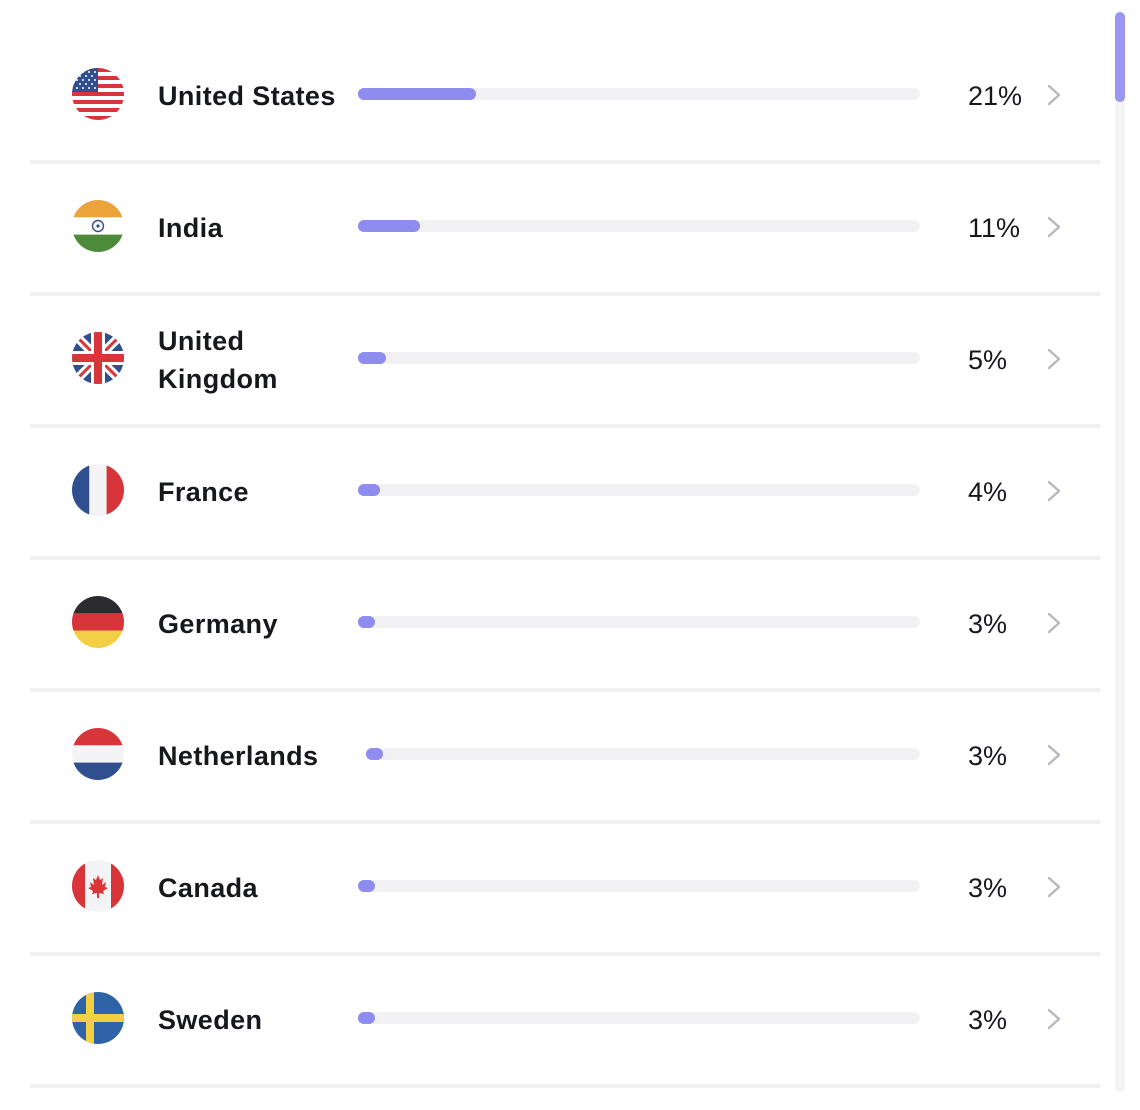  What do you see at coordinates (1120, 552) in the screenshot?
I see `vertical-scrollbar` at bounding box center [1120, 552].